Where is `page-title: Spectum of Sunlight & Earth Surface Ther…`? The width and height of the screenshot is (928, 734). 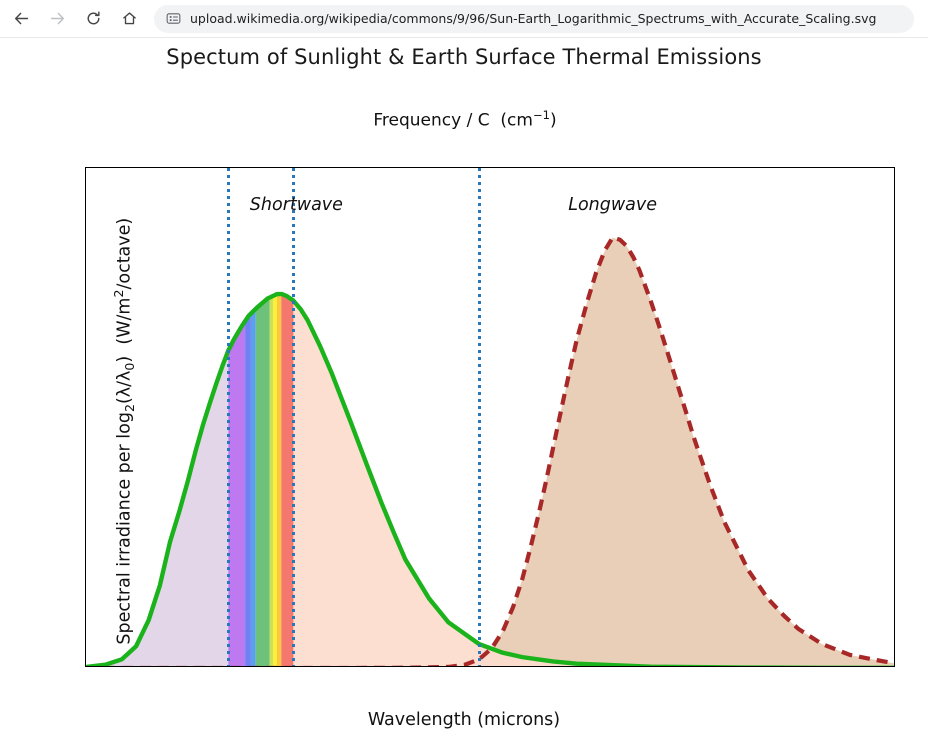 page-title: Spectum of Sunlight & Earth Surface Ther… is located at coordinates (464, 57).